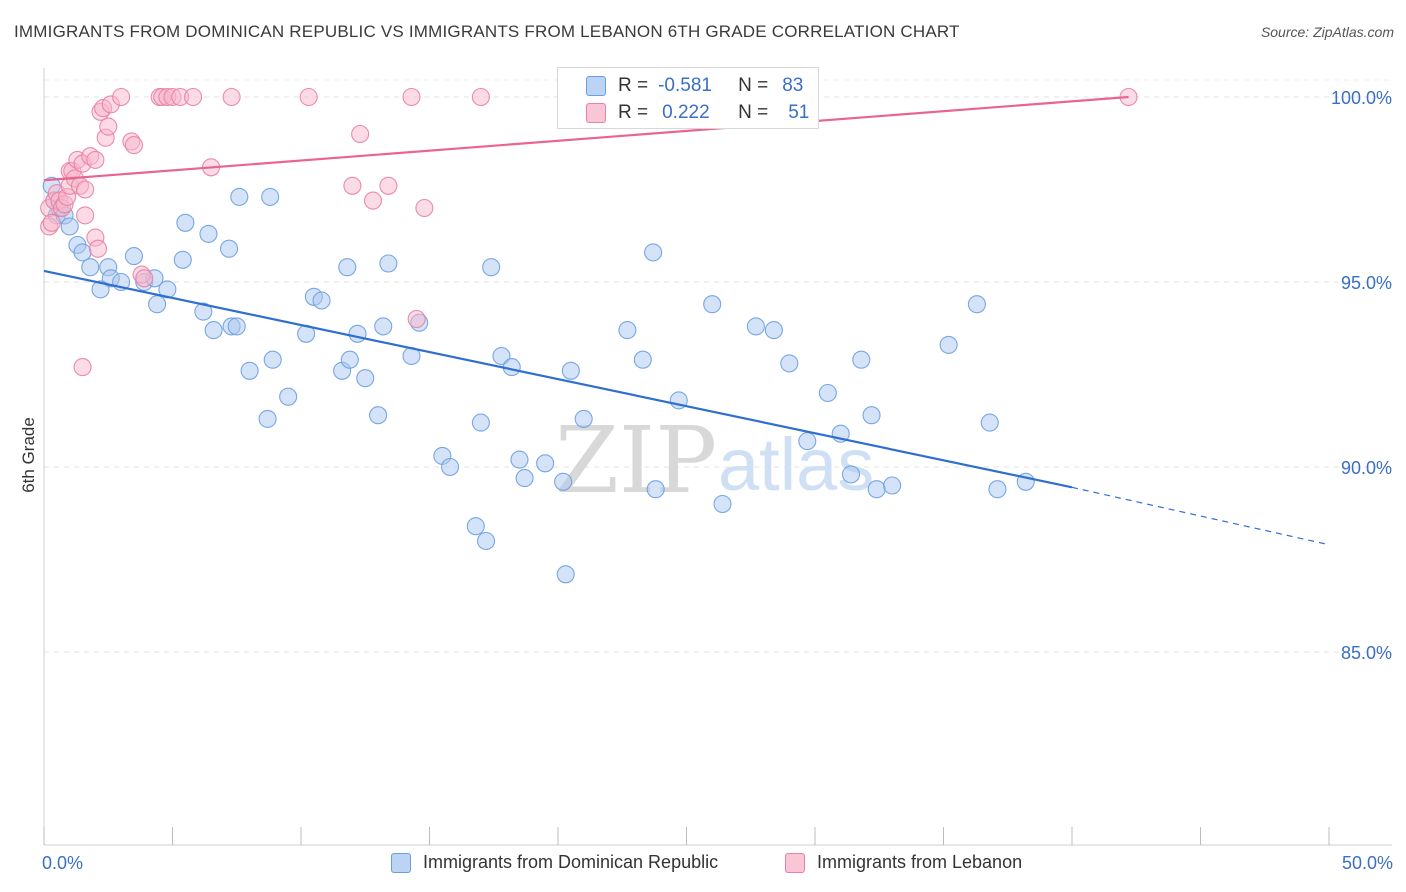  What do you see at coordinates (1367, 863) in the screenshot?
I see `x-tick-label: 50.0%` at bounding box center [1367, 863].